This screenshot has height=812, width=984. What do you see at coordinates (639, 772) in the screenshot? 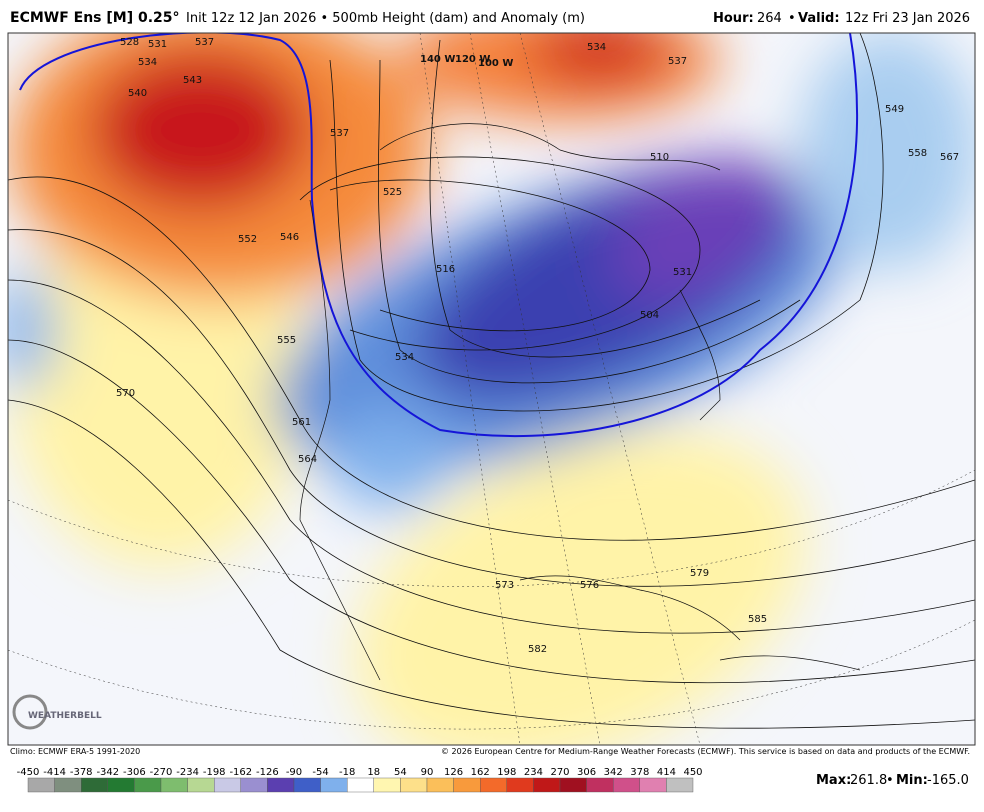
I see `colorbar-label: 378` at bounding box center [639, 772].